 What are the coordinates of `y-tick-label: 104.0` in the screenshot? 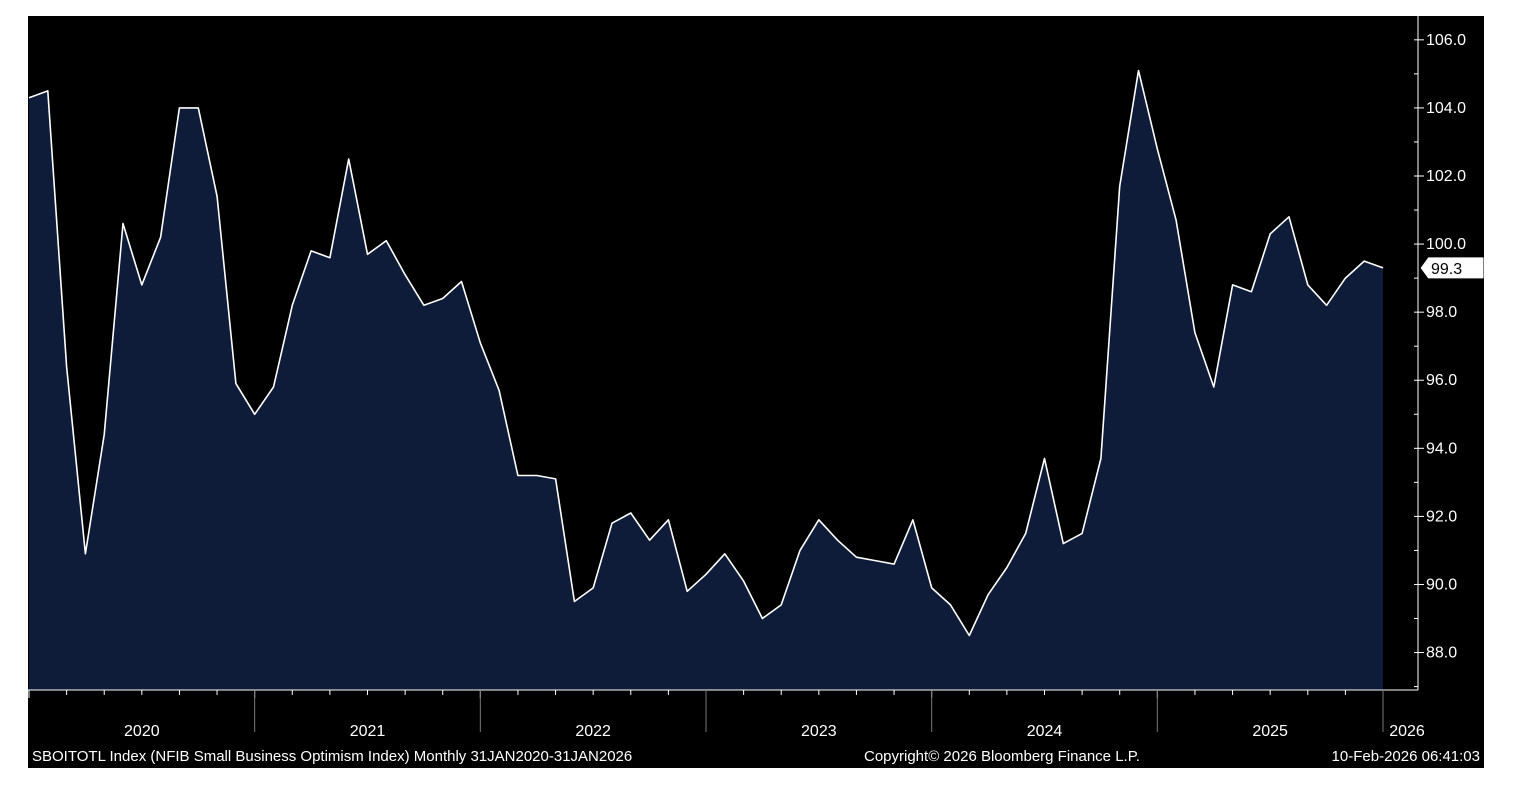 It's located at (1446, 108).